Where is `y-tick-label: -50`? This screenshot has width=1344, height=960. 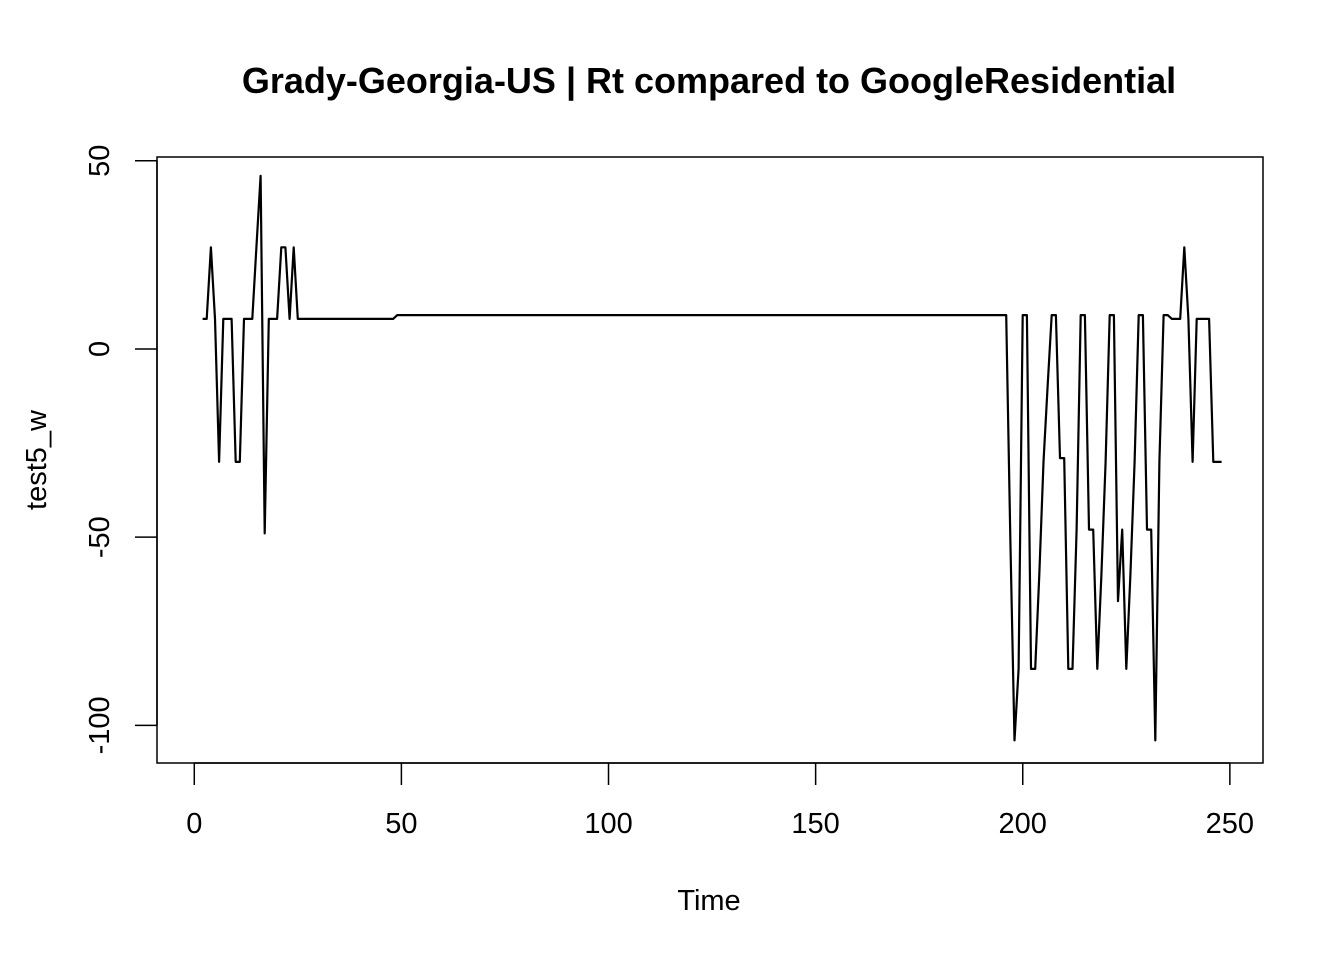 y-tick-label: -50 is located at coordinates (100, 537).